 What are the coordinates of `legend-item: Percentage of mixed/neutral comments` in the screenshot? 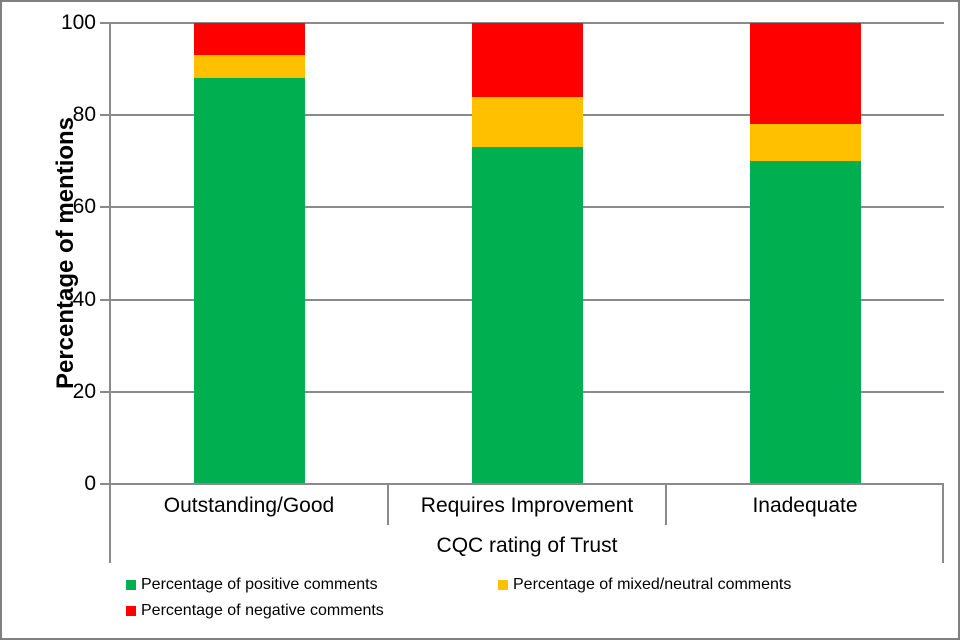 It's located at (692, 584).